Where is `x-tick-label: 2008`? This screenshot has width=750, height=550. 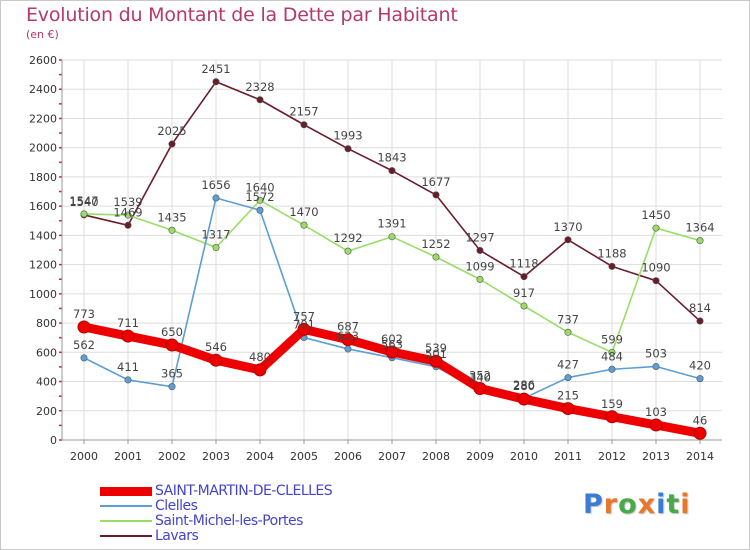 x-tick-label: 2008 is located at coordinates (436, 456).